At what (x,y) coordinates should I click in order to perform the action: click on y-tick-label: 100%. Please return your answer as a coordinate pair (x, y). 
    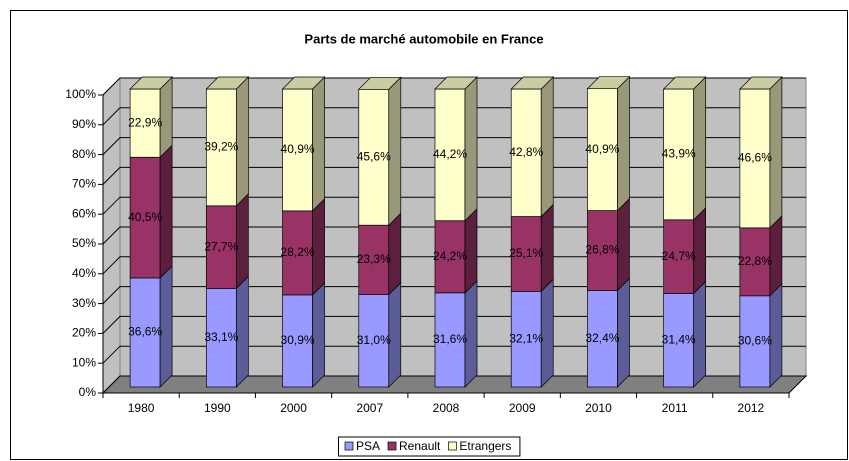
    Looking at the image, I should click on (80, 94).